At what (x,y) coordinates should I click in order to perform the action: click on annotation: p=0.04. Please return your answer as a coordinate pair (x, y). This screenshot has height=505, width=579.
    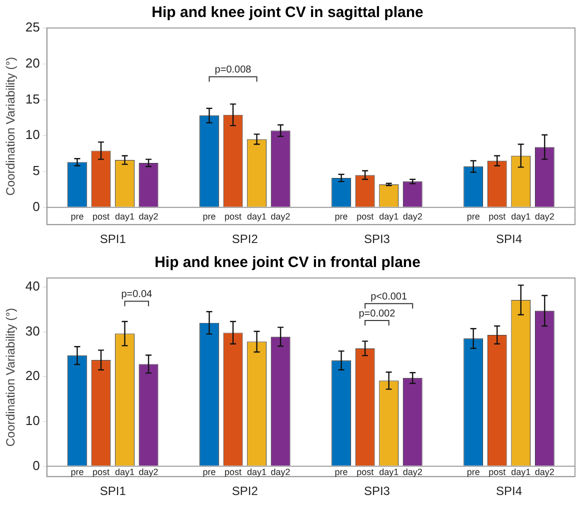
    Looking at the image, I should click on (137, 294).